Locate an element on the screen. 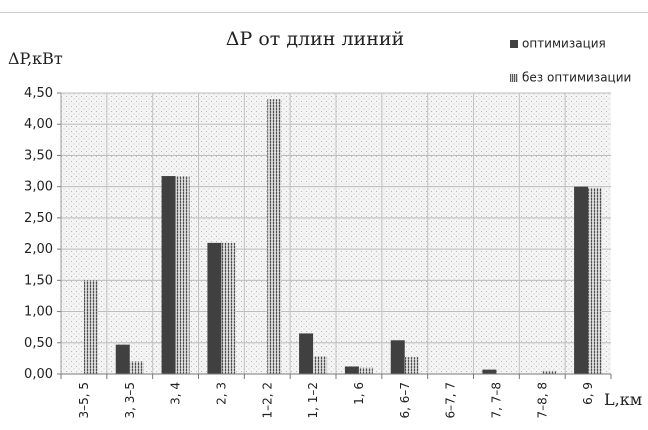  y-tick-label: 0,00 is located at coordinates (38, 374).